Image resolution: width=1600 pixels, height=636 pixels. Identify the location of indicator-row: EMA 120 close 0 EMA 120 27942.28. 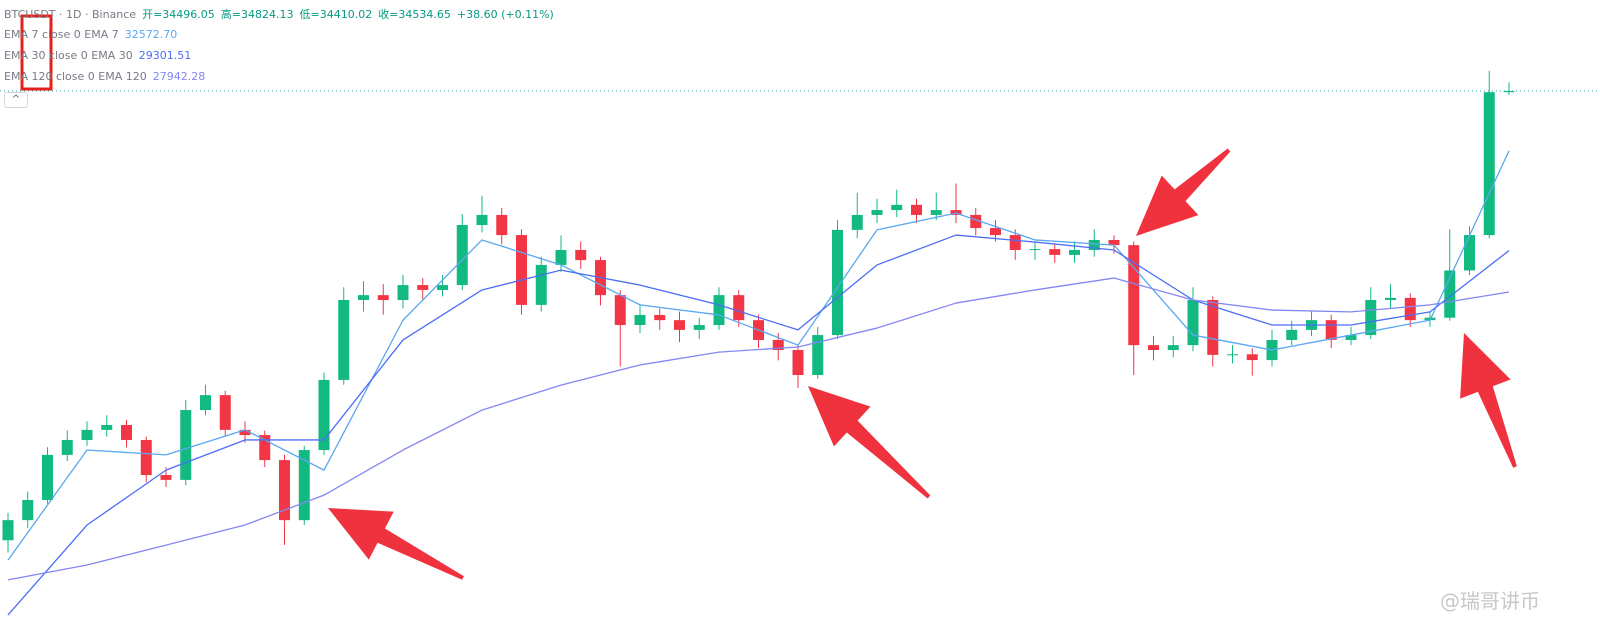
(107, 76).